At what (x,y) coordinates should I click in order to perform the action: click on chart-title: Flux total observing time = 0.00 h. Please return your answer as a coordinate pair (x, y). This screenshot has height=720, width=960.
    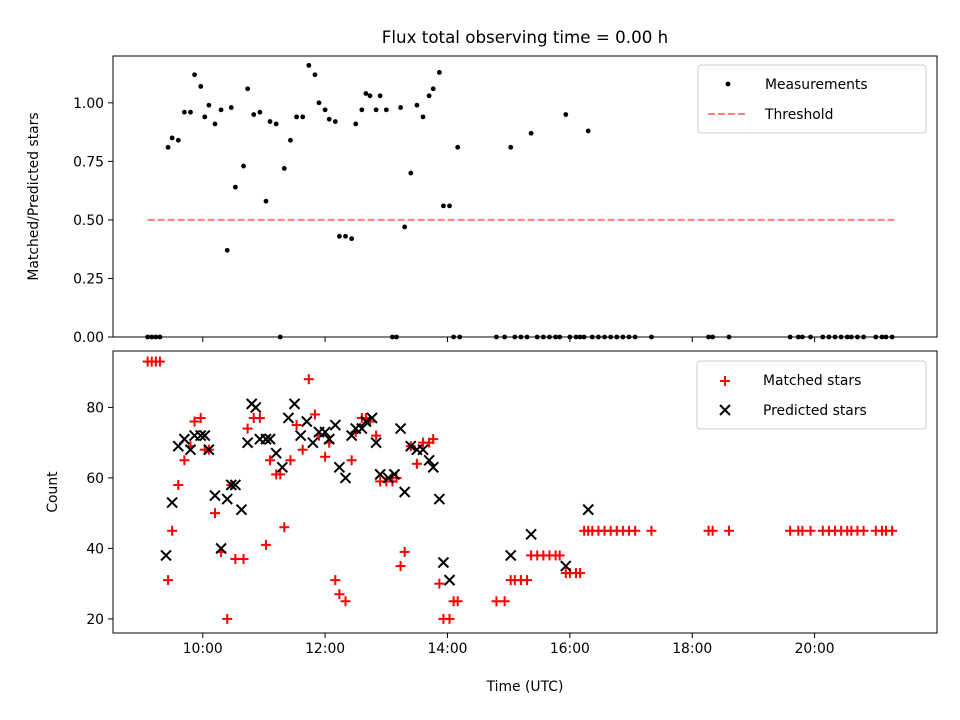
    Looking at the image, I should click on (525, 37).